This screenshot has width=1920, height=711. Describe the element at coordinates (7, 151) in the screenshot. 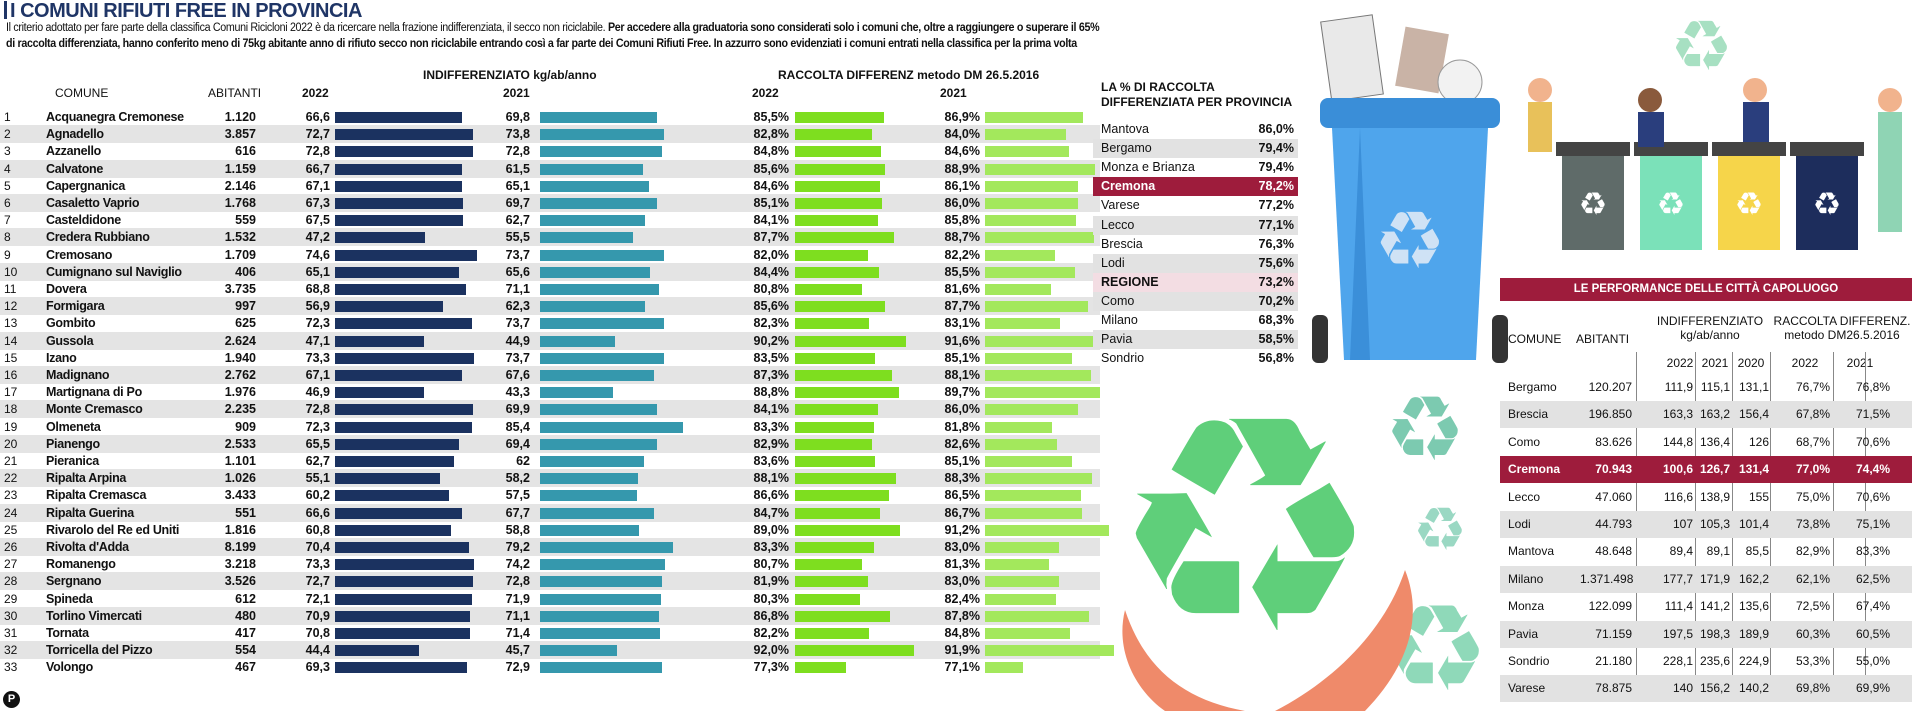

I see `rank-cell: 3` at that location.